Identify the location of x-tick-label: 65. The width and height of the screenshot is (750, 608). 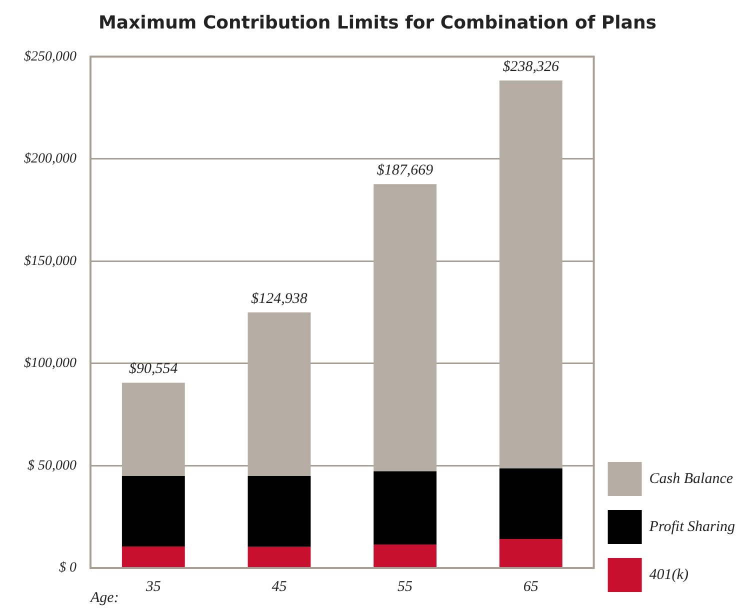
(531, 586).